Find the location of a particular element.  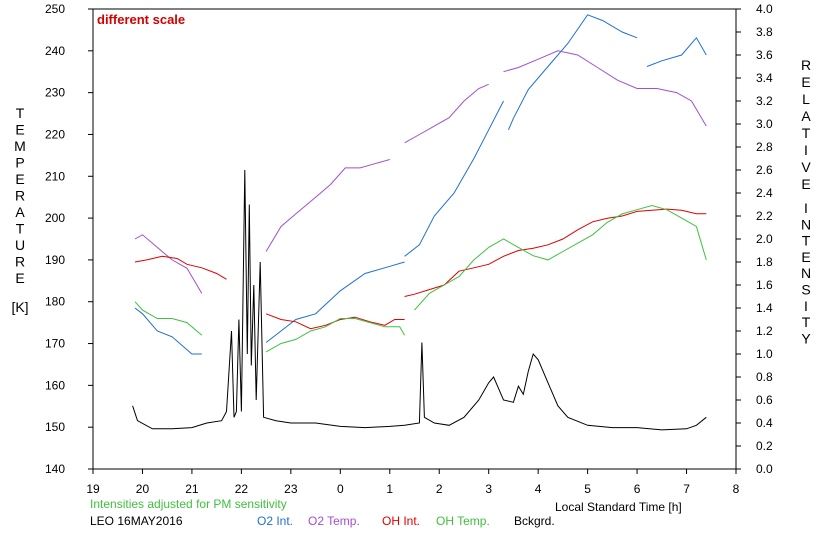

y-left-tick-label: 150 is located at coordinates (55, 427).